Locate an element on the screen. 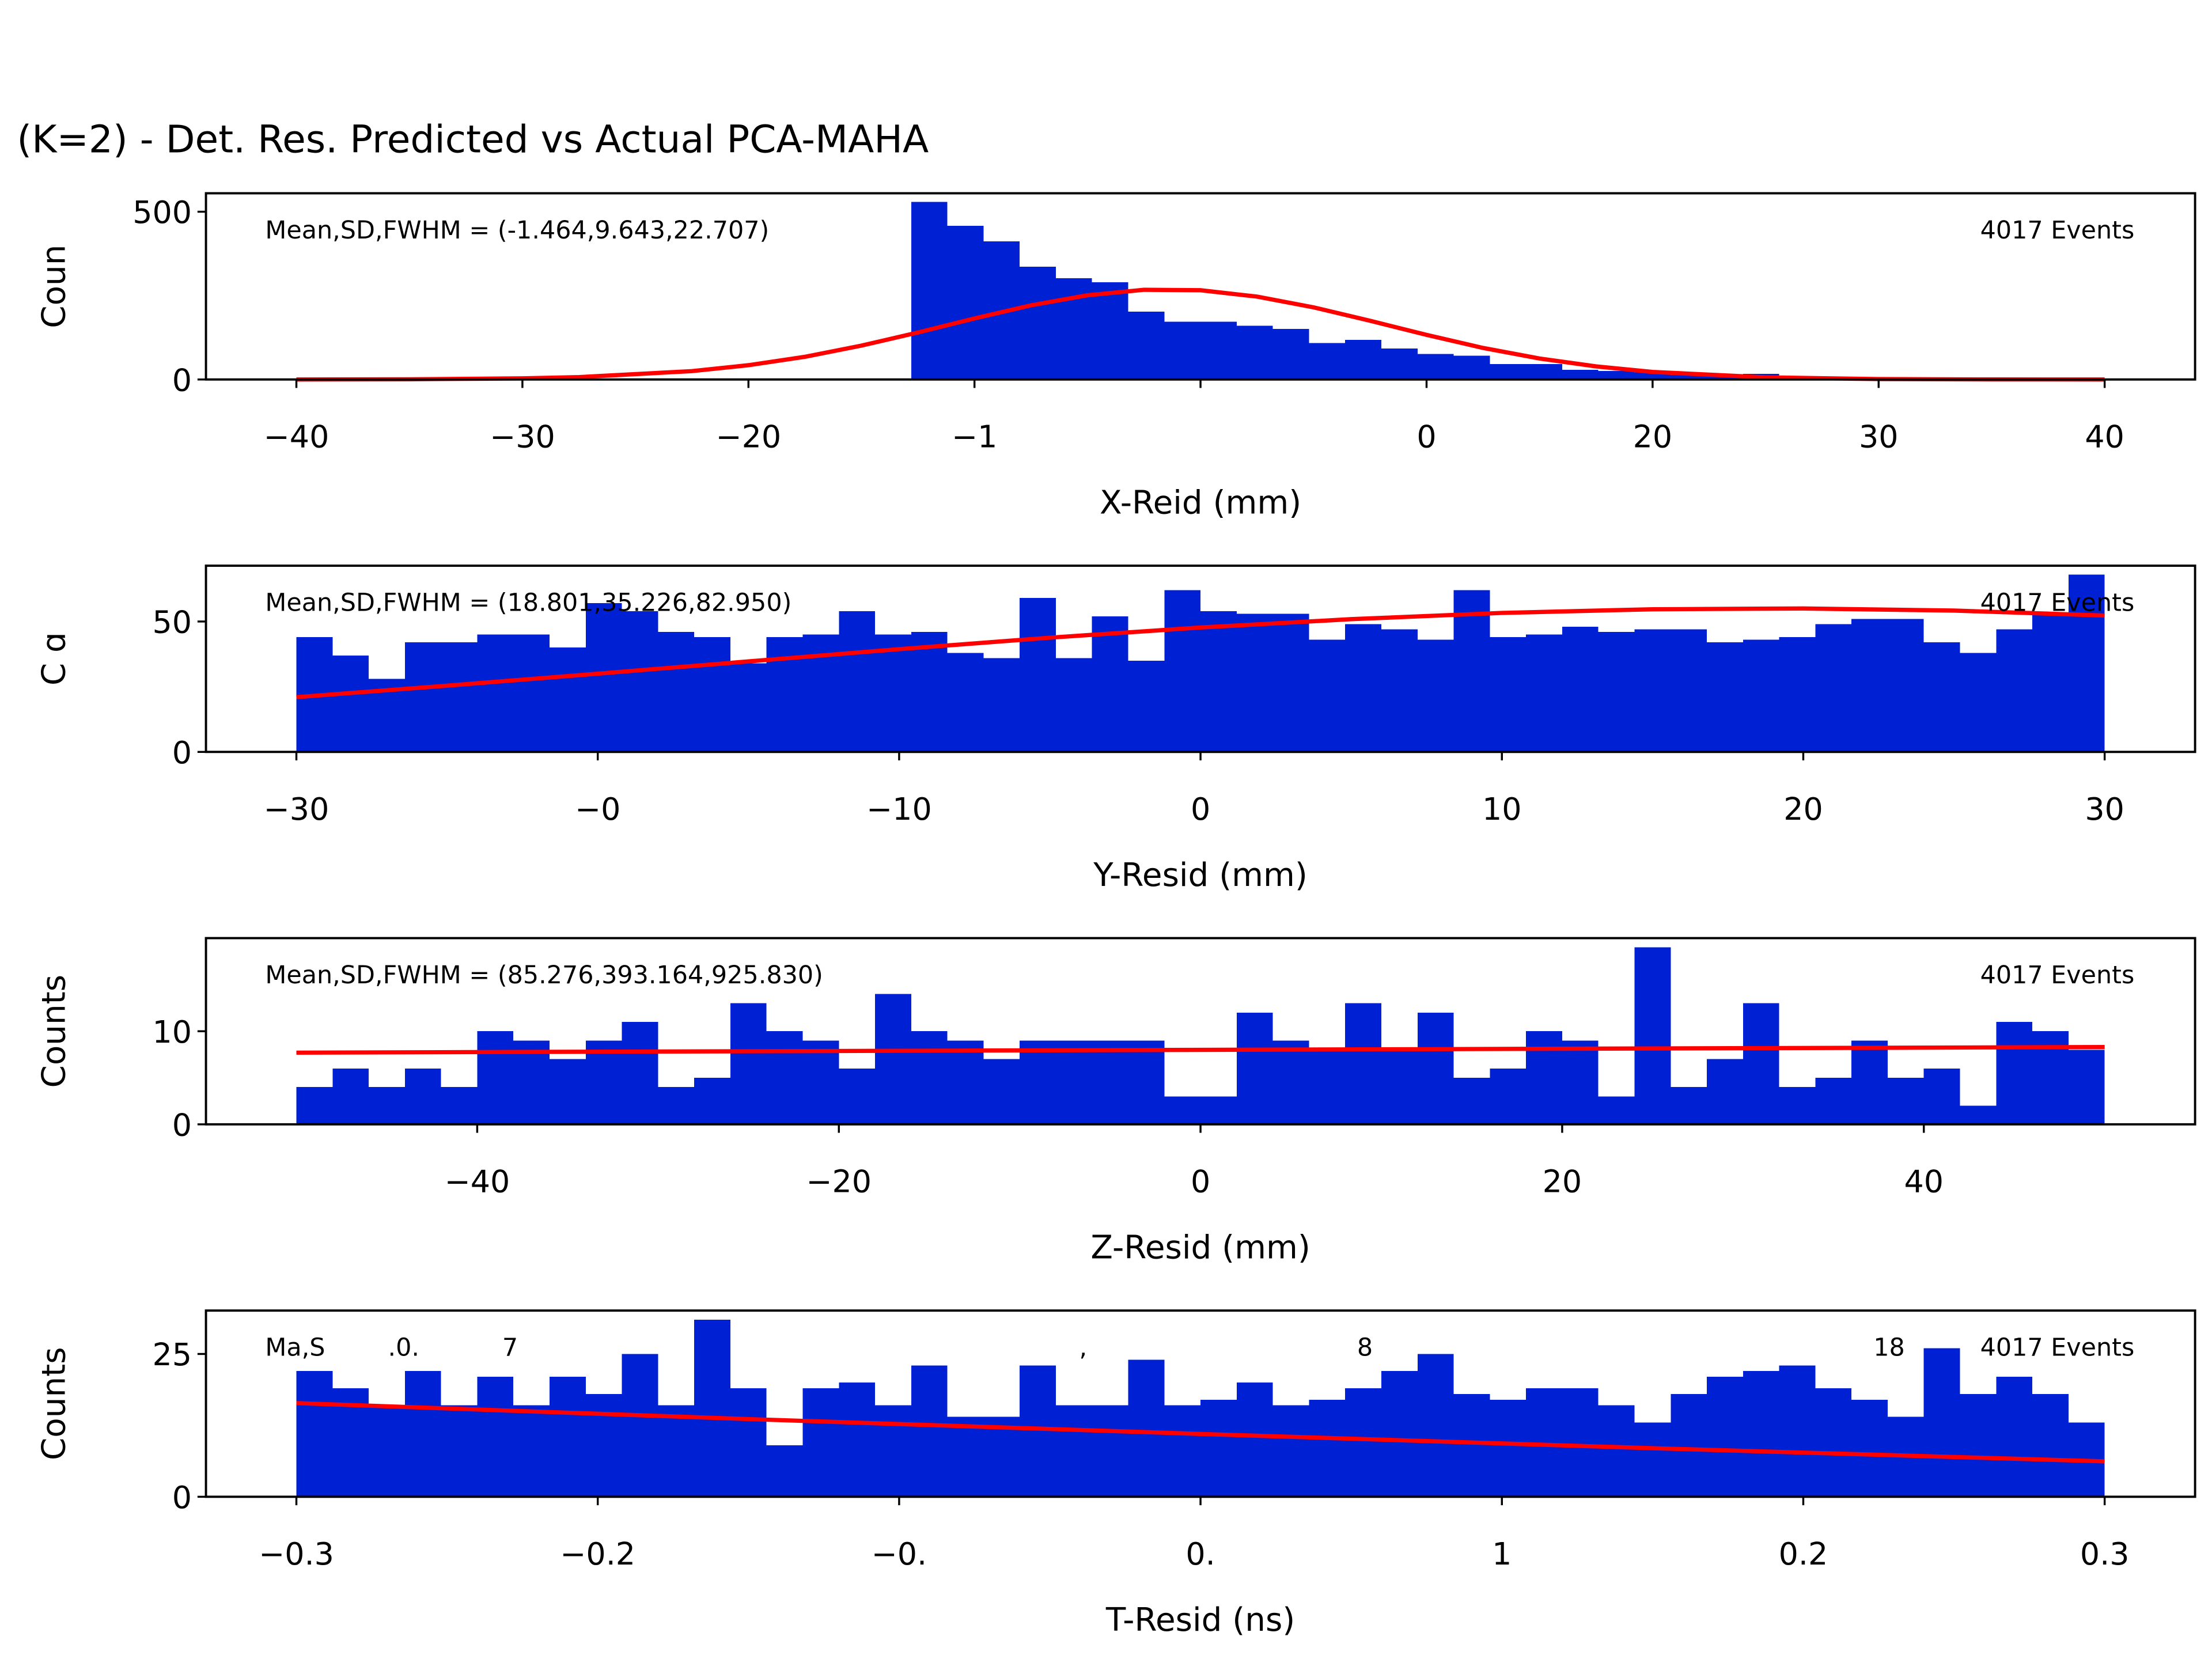 The image size is (2212, 1659). x-tick-label: 20 is located at coordinates (1562, 1181).